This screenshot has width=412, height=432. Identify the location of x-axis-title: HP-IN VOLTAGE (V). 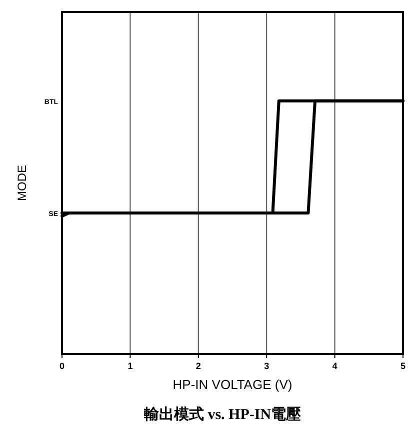
(232, 384).